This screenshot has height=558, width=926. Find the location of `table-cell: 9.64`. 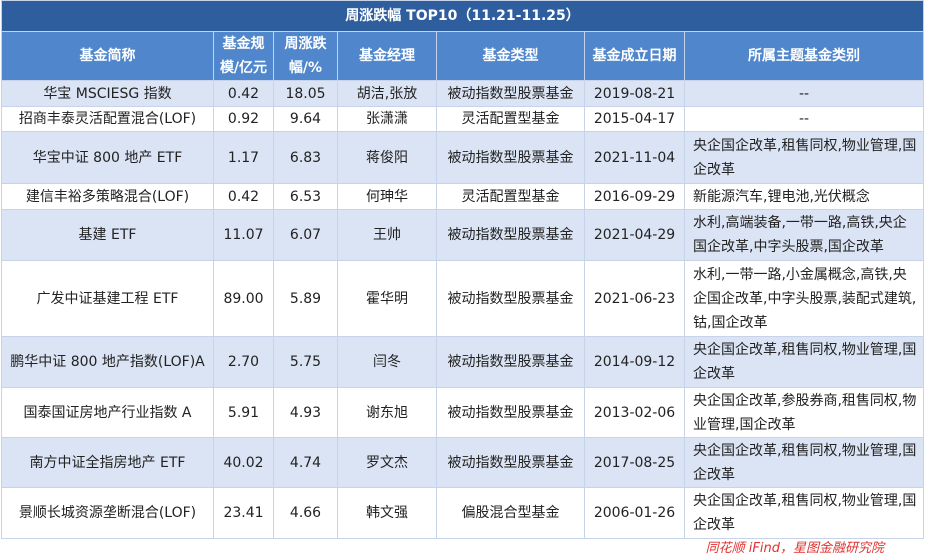

table-cell: 9.64 is located at coordinates (305, 119).